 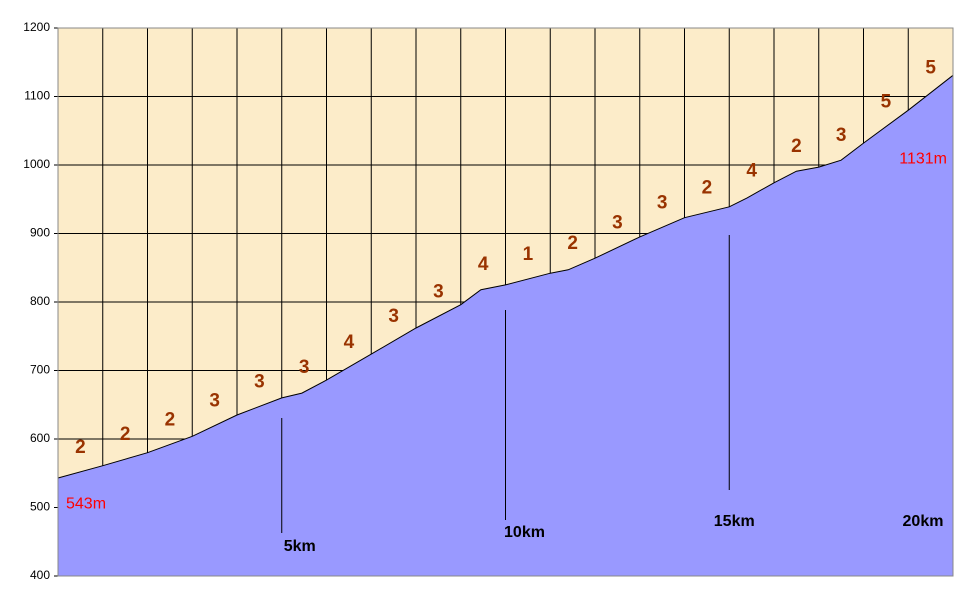 What do you see at coordinates (36, 164) in the screenshot?
I see `y-tick-label: 1000` at bounding box center [36, 164].